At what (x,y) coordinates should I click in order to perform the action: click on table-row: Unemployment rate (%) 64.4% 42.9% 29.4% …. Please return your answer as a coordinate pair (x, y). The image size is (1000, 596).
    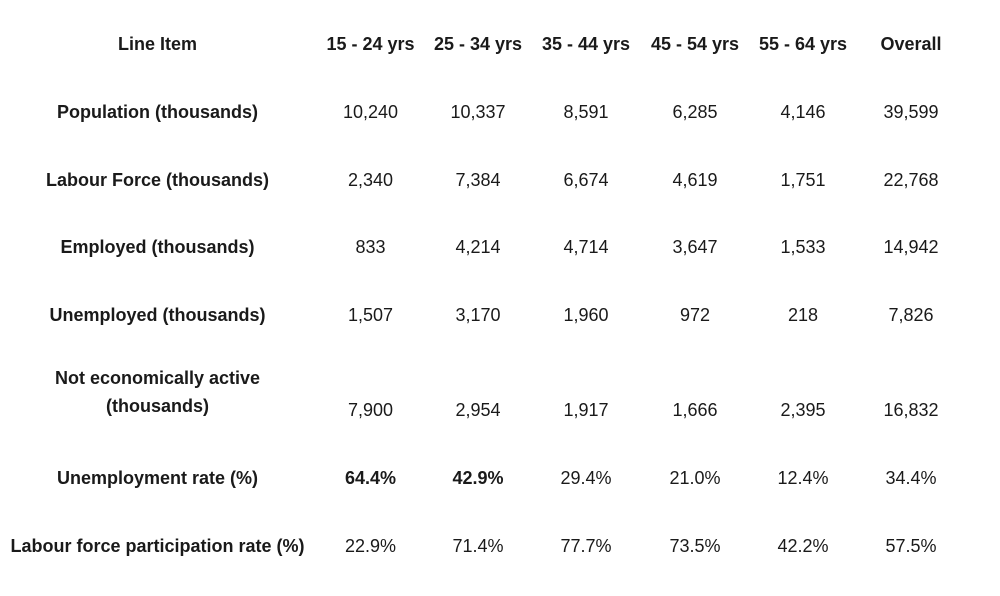
    Looking at the image, I should click on (500, 478).